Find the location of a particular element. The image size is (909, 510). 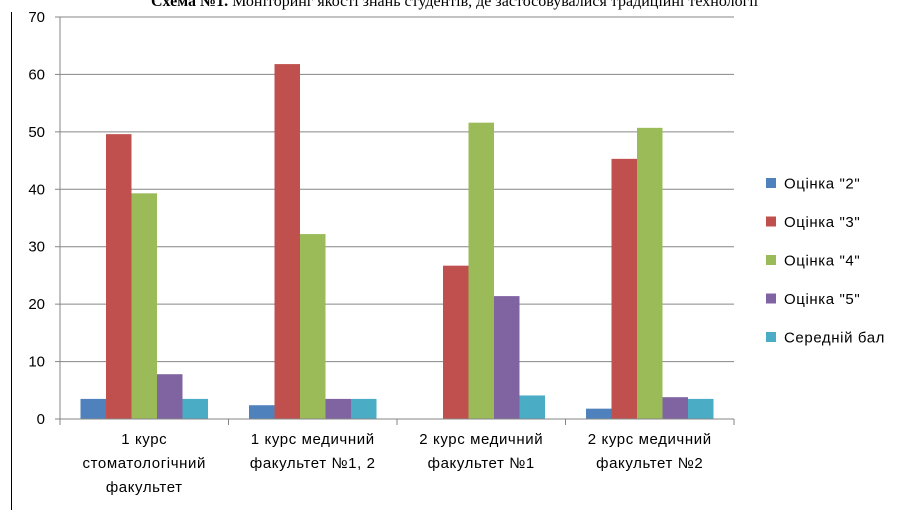

x-category-label: факультет №2 is located at coordinates (649, 463).